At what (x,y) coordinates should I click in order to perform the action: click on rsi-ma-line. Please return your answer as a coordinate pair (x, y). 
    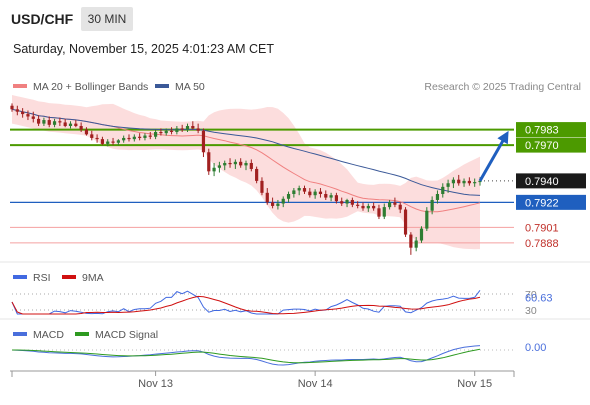
    Looking at the image, I should click on (246, 305).